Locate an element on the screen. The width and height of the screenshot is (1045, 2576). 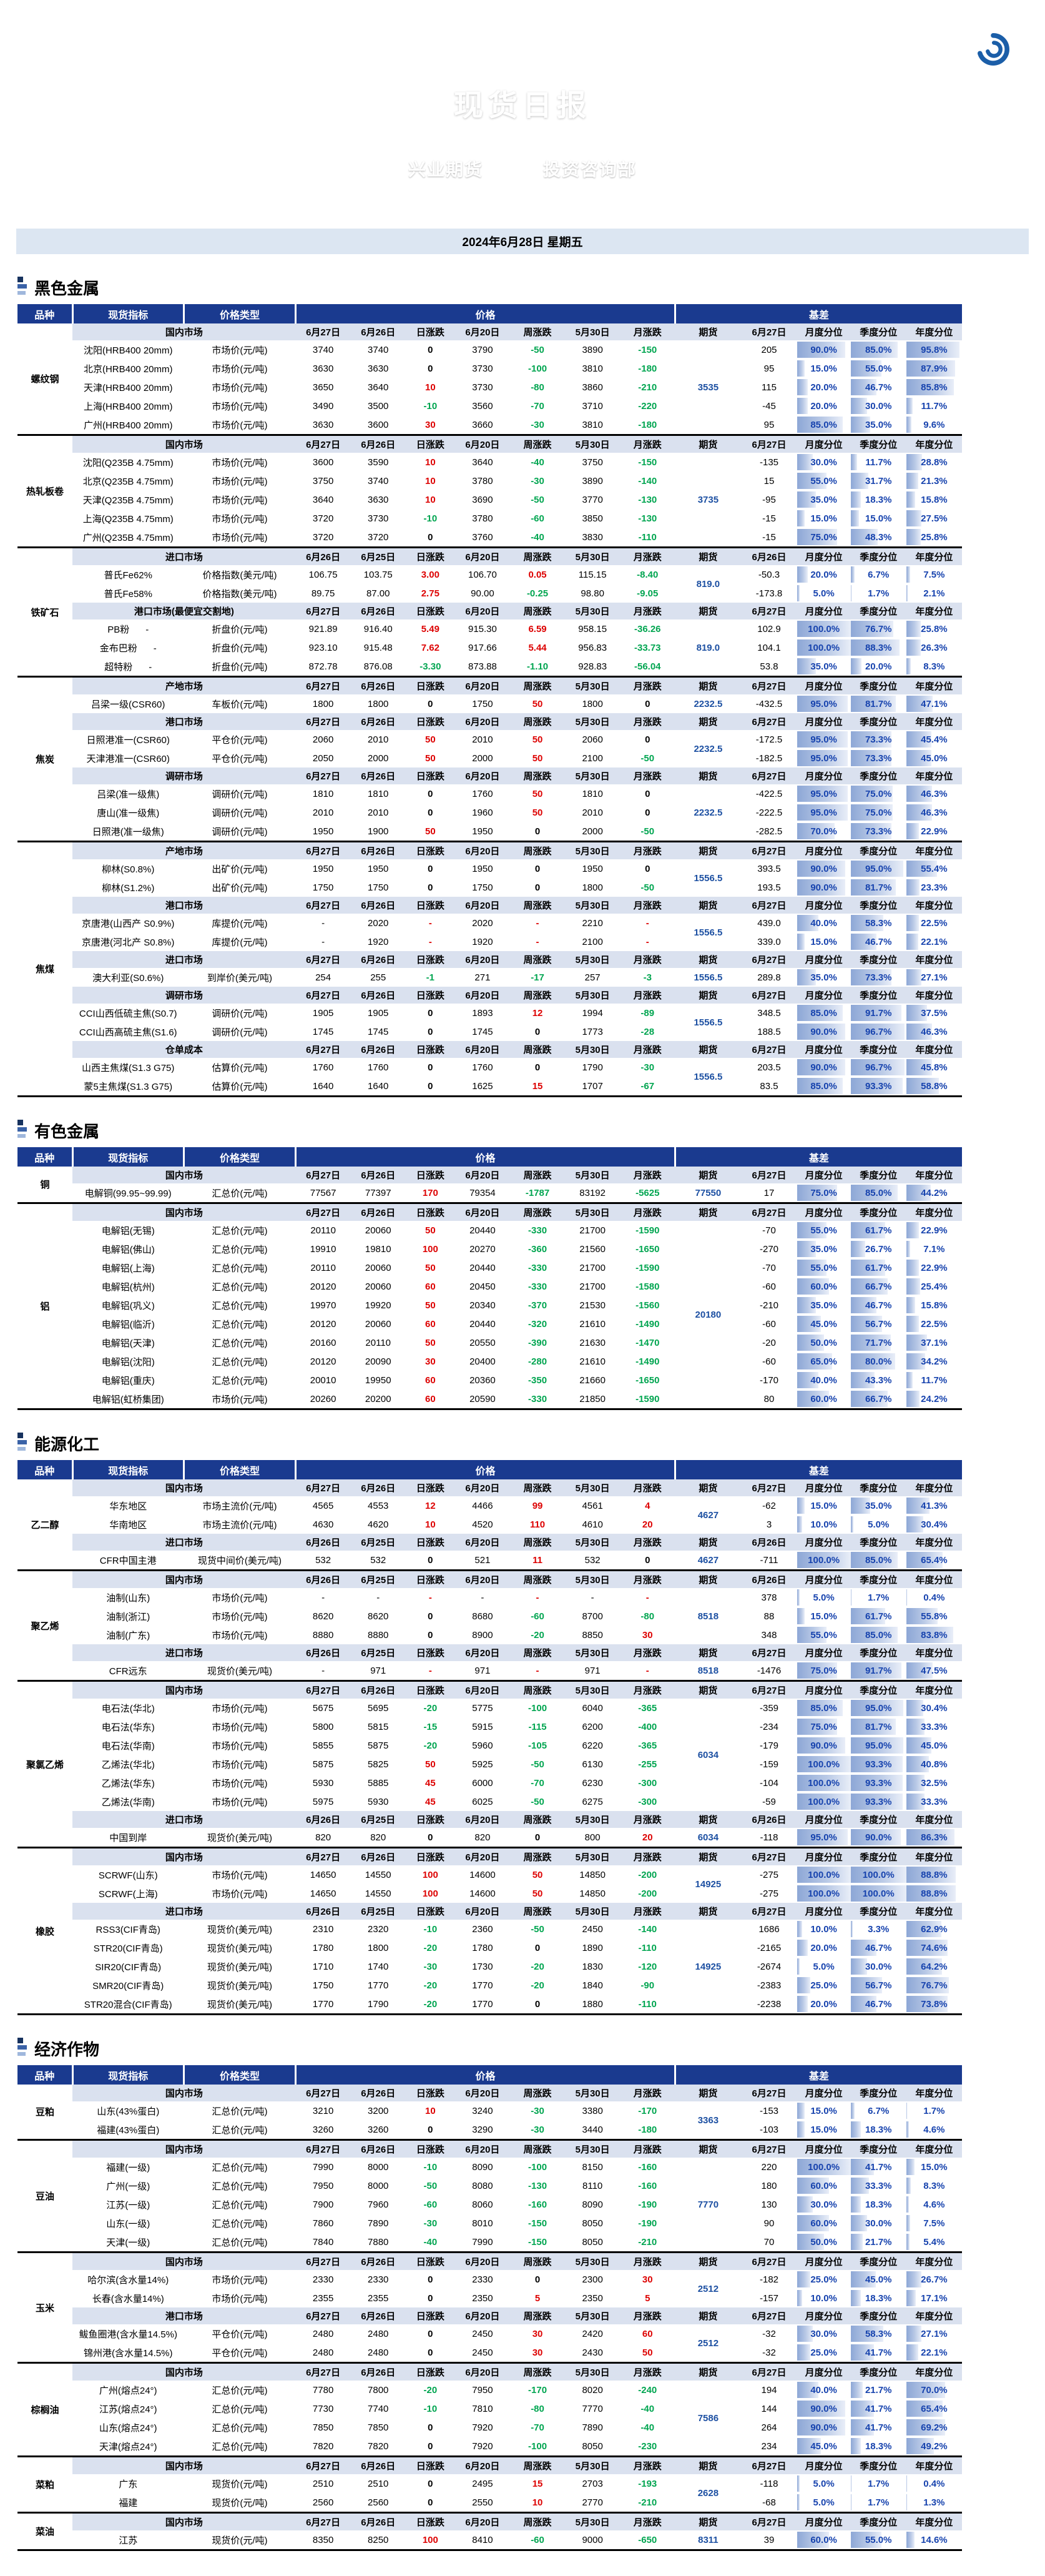
pct-year-header: 年度分位 is located at coordinates (934, 1911).